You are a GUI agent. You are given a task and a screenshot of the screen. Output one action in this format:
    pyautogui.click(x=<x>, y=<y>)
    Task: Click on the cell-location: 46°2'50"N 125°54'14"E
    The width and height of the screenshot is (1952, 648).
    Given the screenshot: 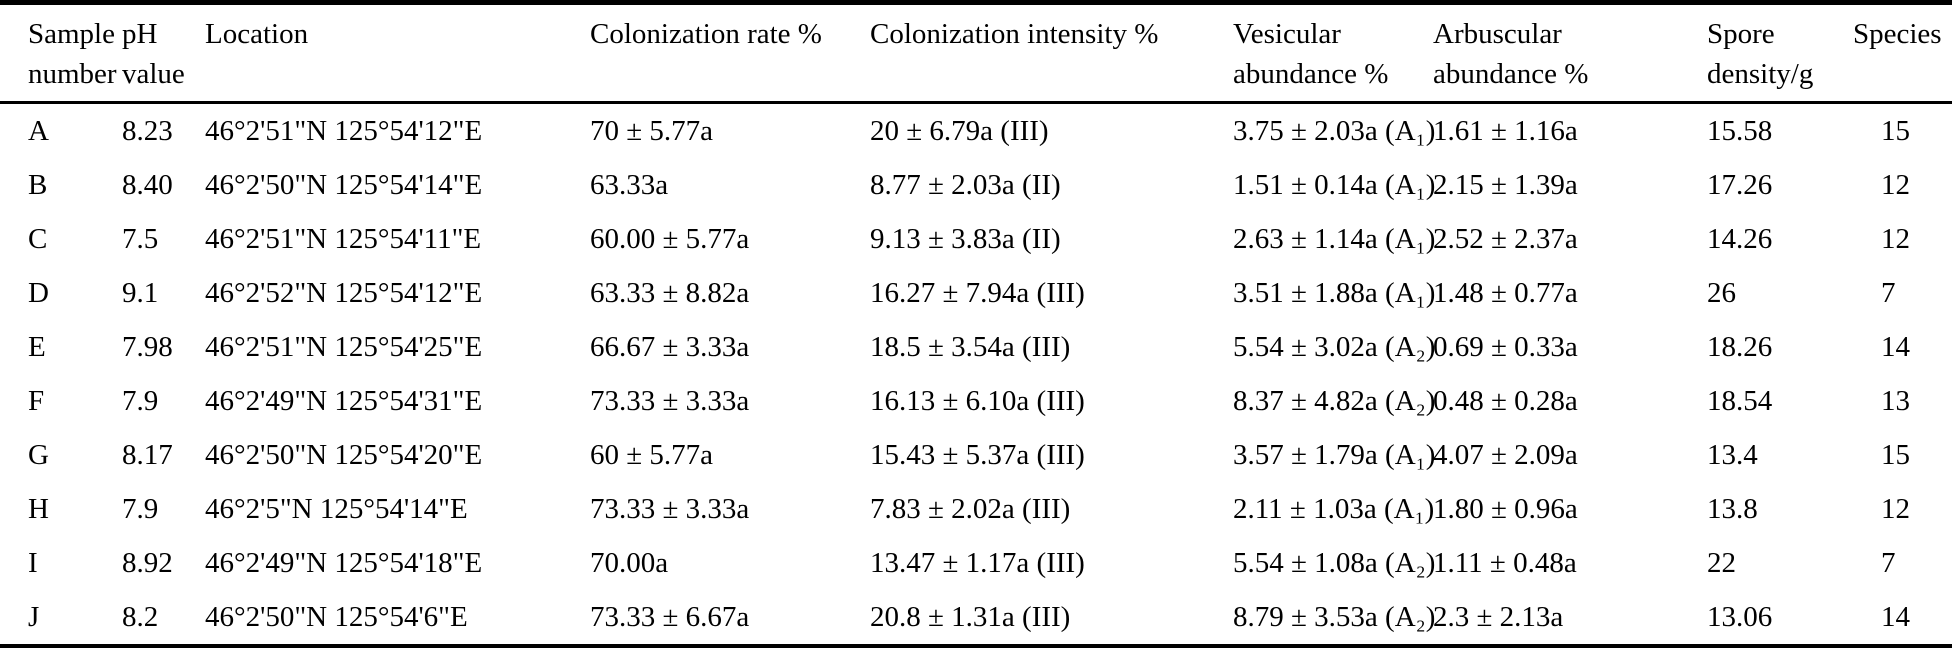 What is the action you would take?
    pyautogui.click(x=344, y=184)
    